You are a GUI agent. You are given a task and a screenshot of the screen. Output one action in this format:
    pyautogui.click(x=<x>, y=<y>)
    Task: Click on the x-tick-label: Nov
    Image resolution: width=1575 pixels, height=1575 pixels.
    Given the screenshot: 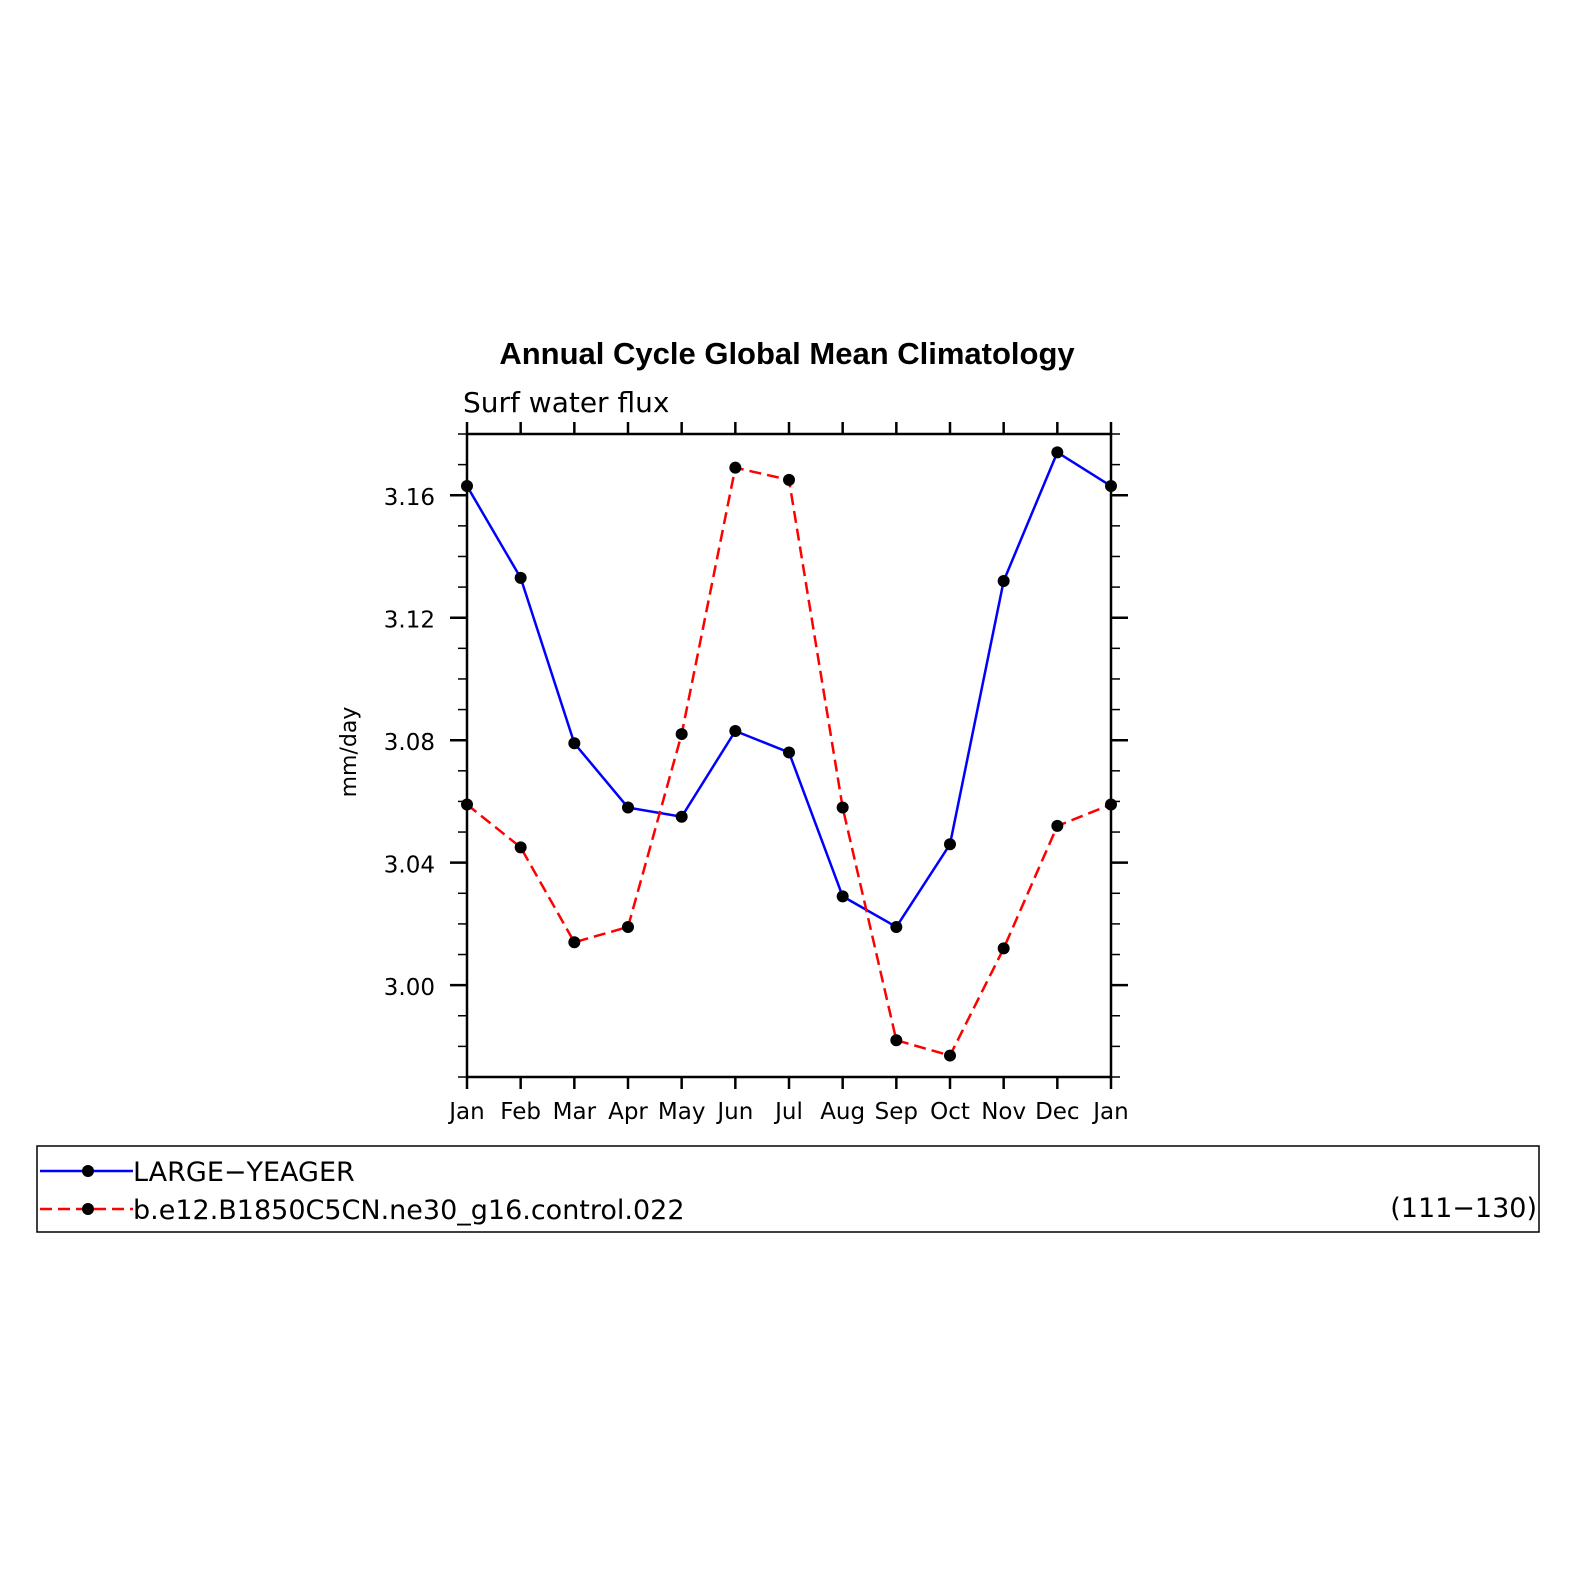 What is the action you would take?
    pyautogui.click(x=1003, y=1112)
    